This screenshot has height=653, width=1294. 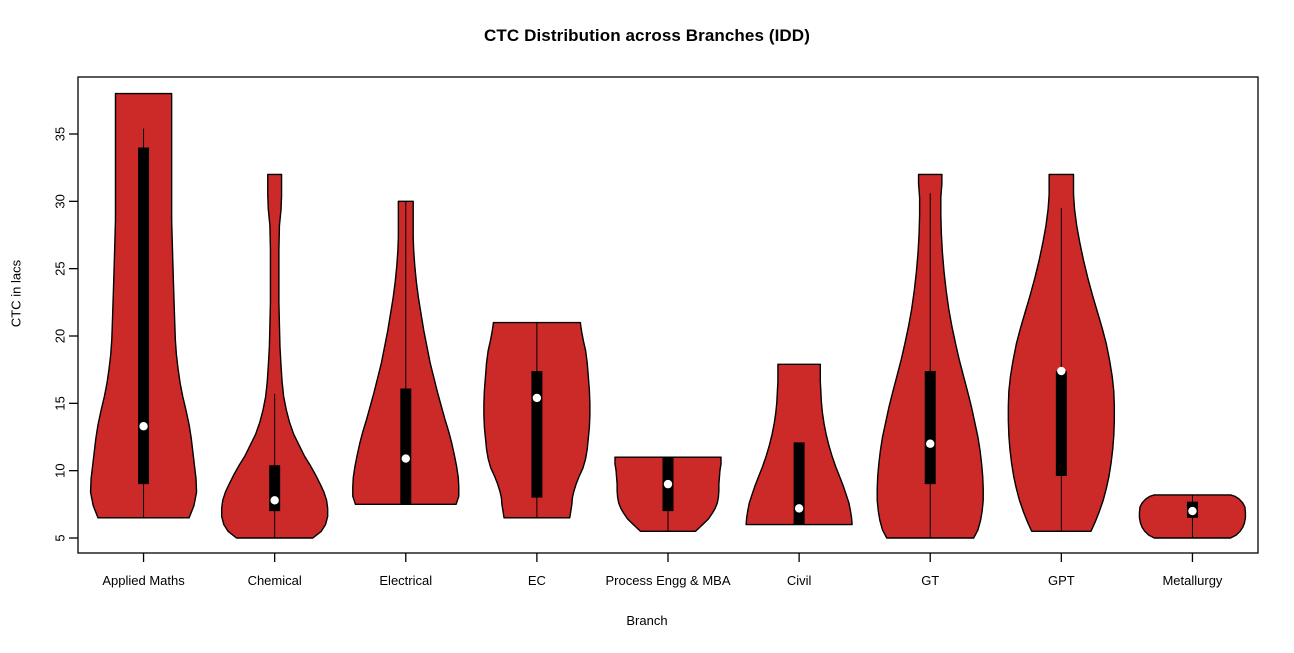 I want to click on y-tick-label-layer: 5 10 15 20 25 30 35, so click(x=60, y=334).